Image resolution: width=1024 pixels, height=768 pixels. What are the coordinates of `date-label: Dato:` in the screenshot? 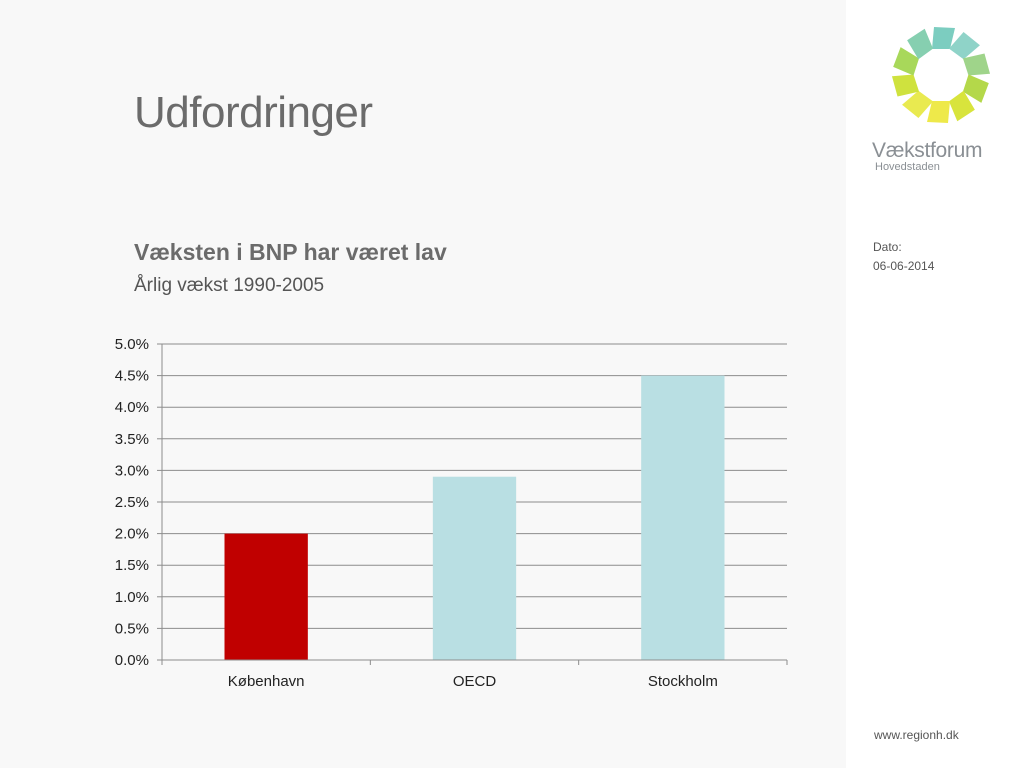 It's located at (887, 247).